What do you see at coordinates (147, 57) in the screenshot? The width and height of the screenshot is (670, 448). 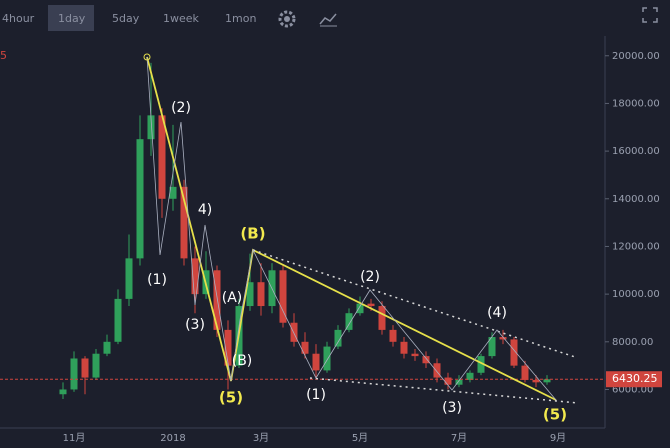 I see `wave-start` at bounding box center [147, 57].